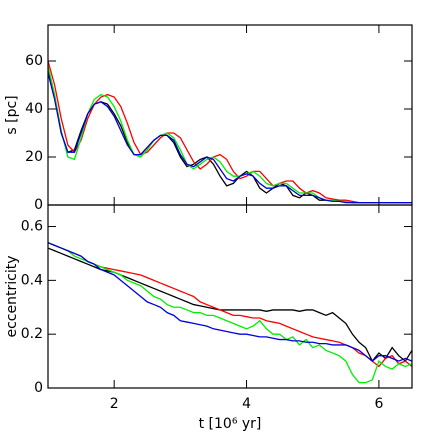 This screenshot has height=436, width=436. What do you see at coordinates (34, 157) in the screenshot?
I see `y-tick-label: 20` at bounding box center [34, 157].